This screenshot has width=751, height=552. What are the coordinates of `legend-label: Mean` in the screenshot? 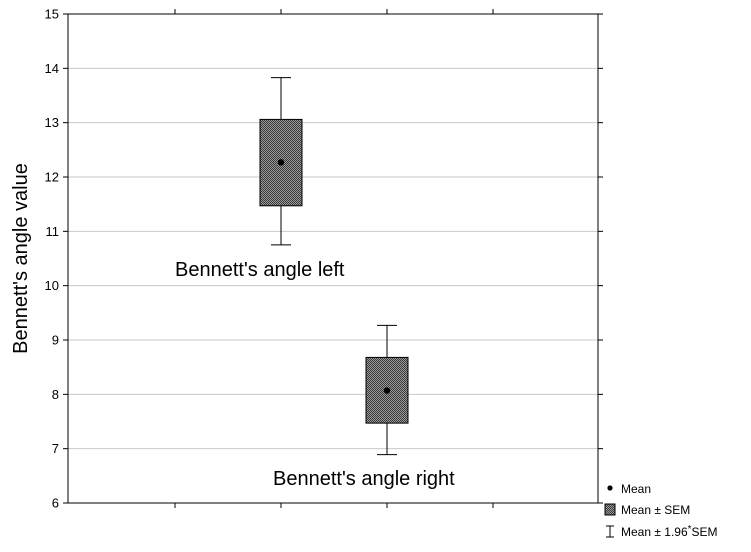 It's located at (636, 489).